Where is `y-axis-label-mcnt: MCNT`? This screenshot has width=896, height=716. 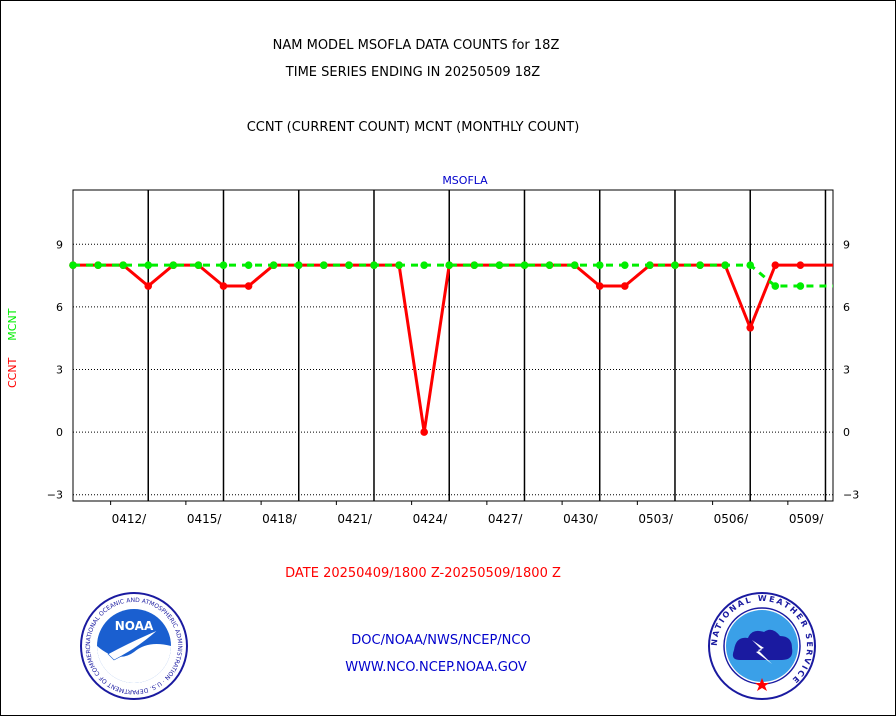
y-axis-label-mcnt: MCNT is located at coordinates (12, 324).